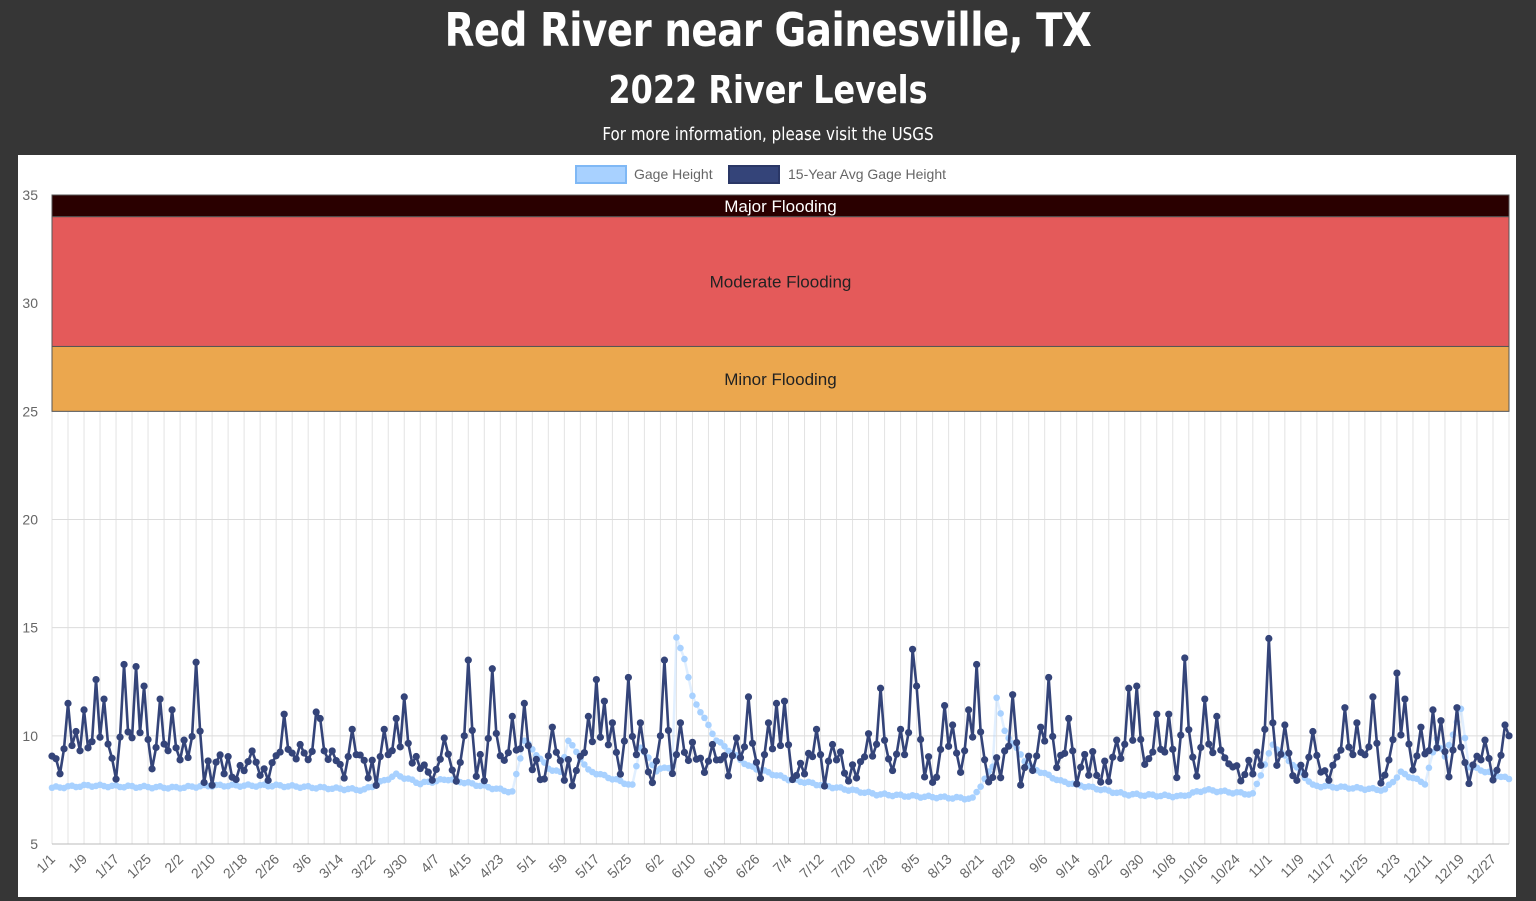  What do you see at coordinates (782, 863) in the screenshot?
I see `x-tick-label: 7/4` at bounding box center [782, 863].